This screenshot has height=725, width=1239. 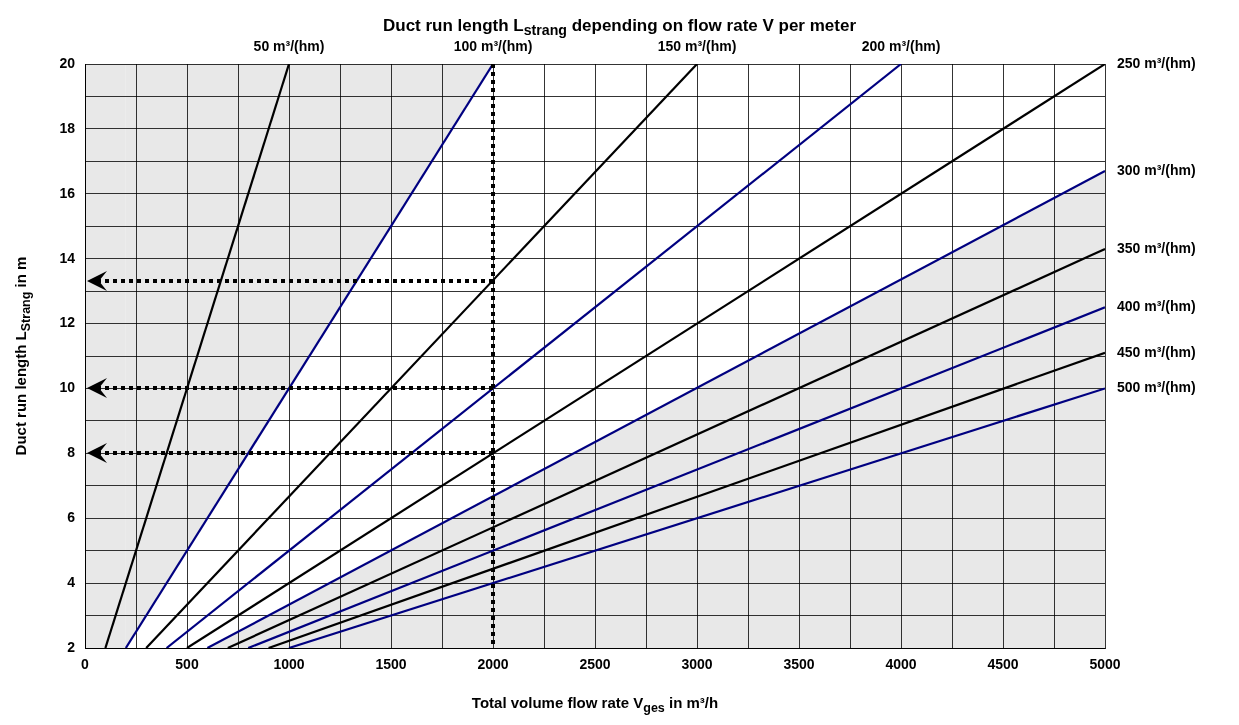 What do you see at coordinates (901, 663) in the screenshot?
I see `x-tick-label: 4000` at bounding box center [901, 663].